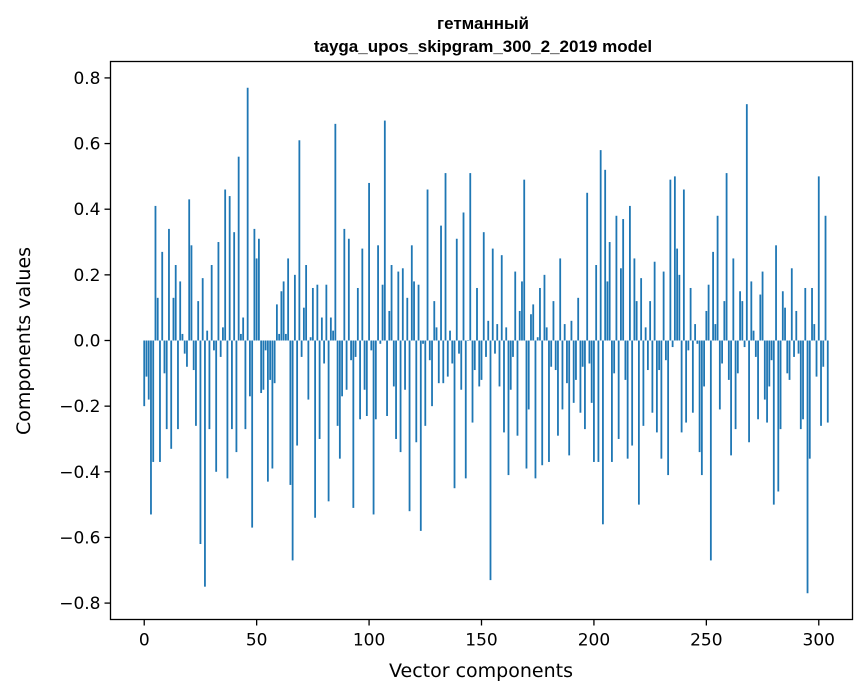  I want to click on chart-title-line-1: гетманный, so click(483, 23).